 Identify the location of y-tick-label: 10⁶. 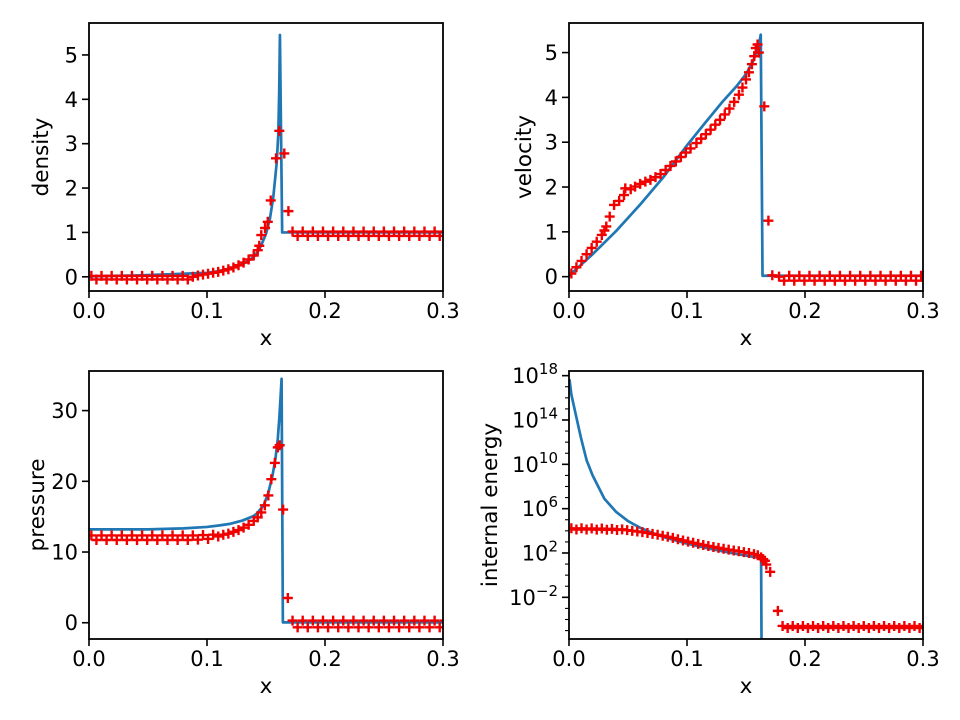
(540, 507).